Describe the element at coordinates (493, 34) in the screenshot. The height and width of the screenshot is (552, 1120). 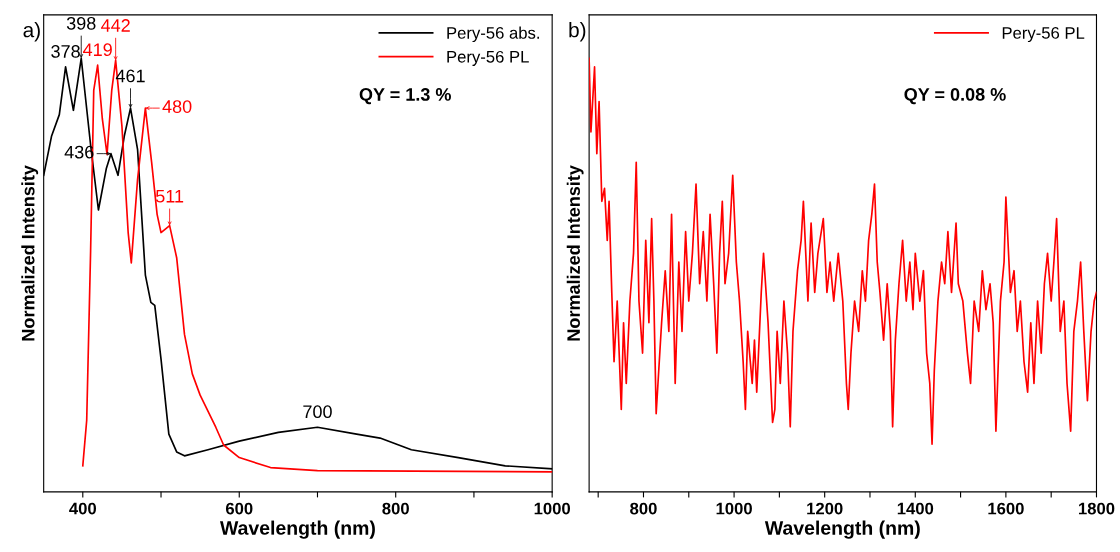
I see `legend-label: Pery-56 abs.` at that location.